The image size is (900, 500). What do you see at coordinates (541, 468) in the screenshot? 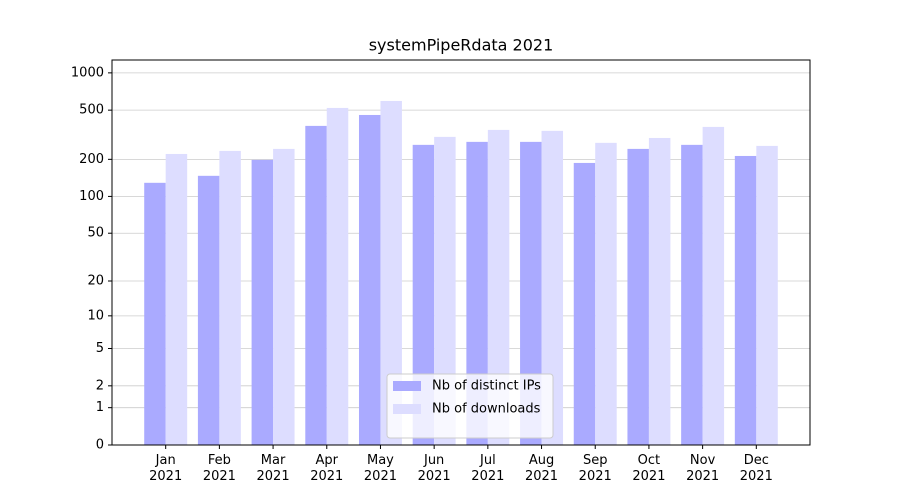
I see `x-tick-label: Aug 2021` at bounding box center [541, 468].